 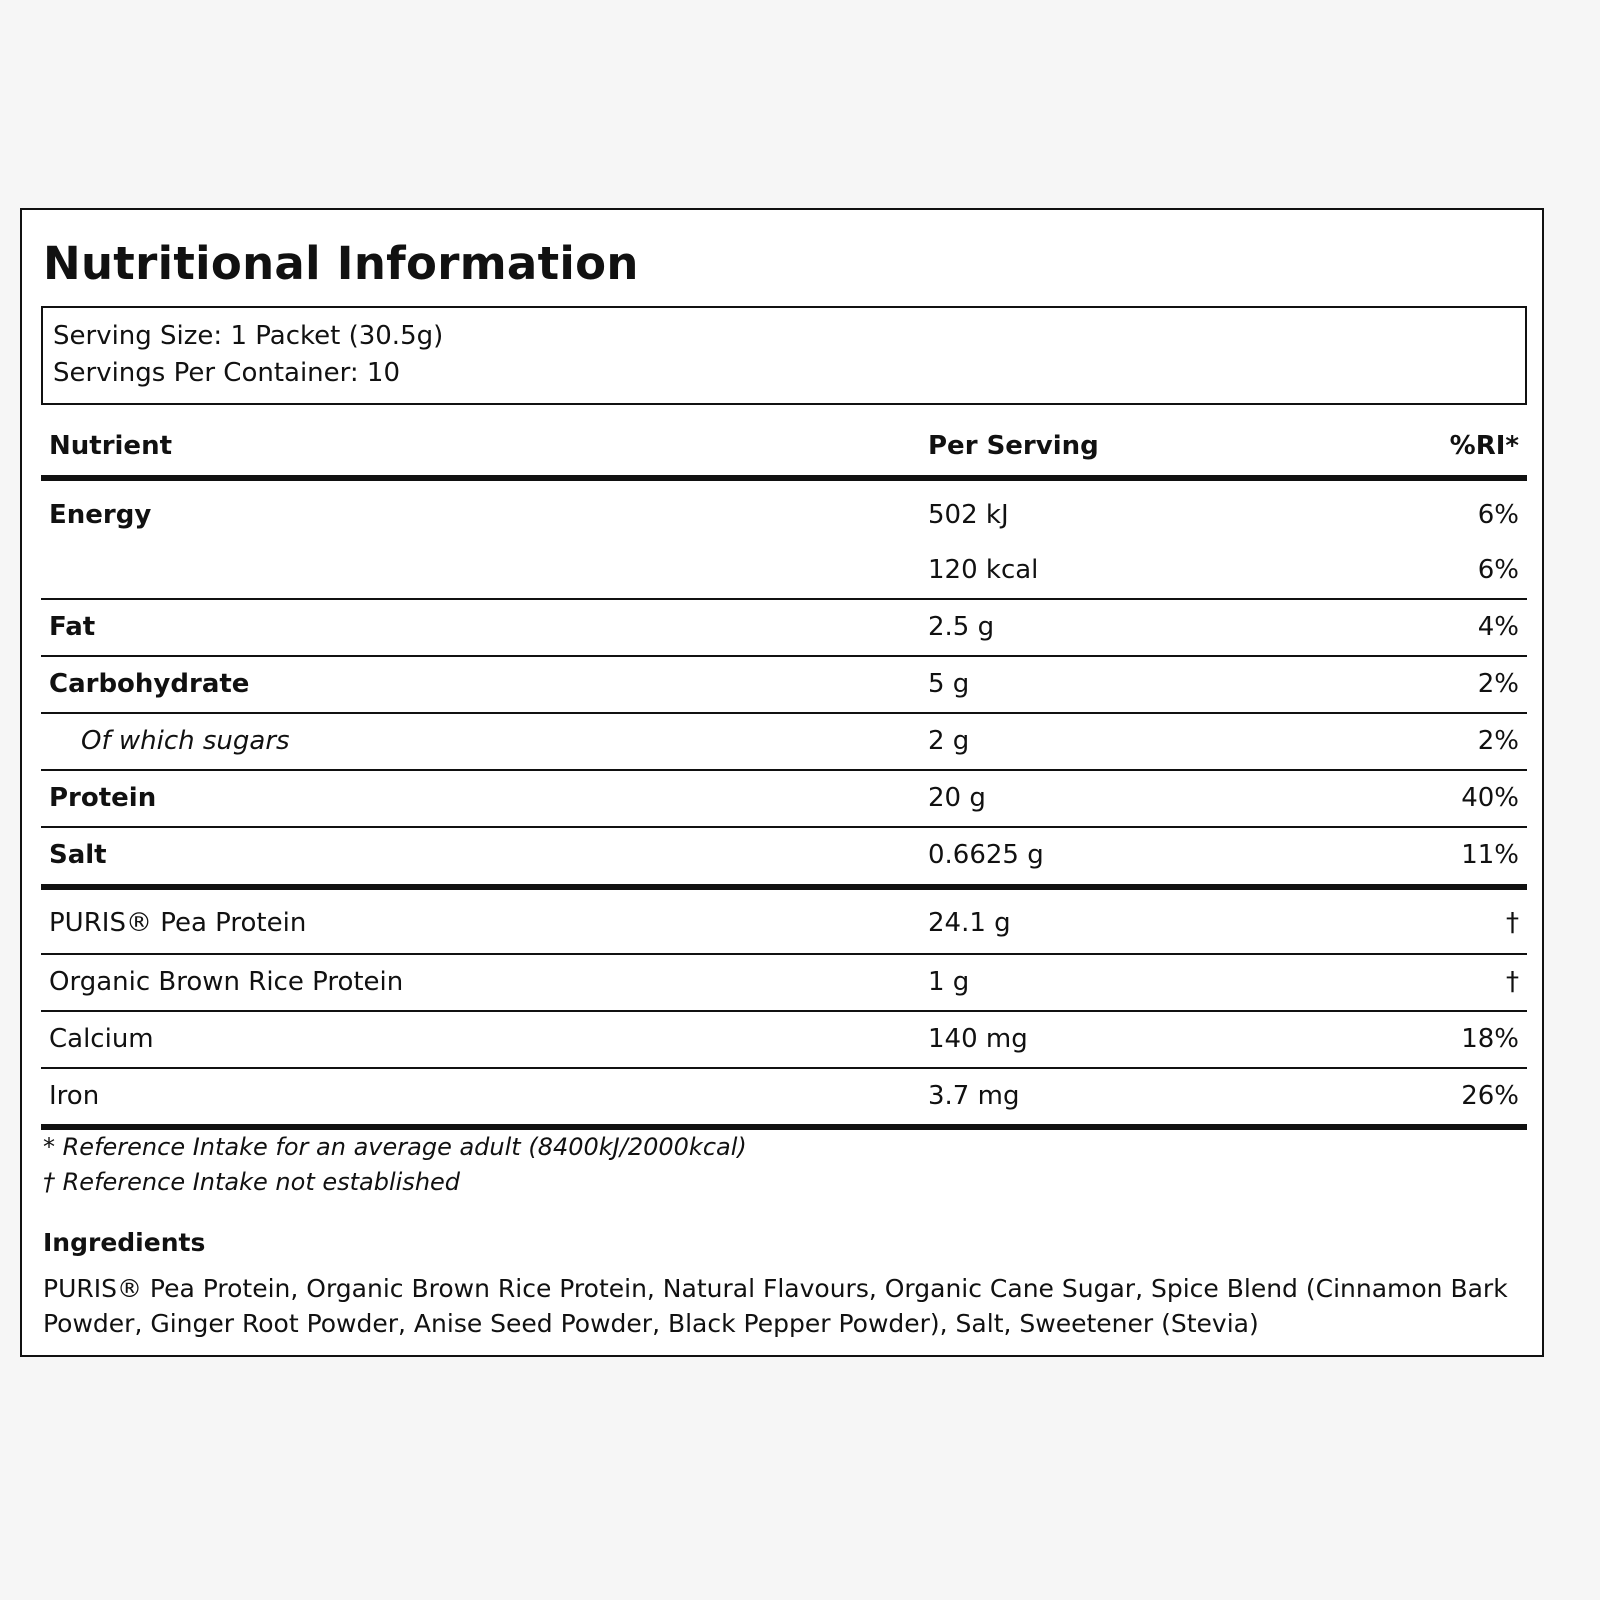 What do you see at coordinates (1490, 1039) in the screenshot?
I see `nutrient-ri: 18%` at bounding box center [1490, 1039].